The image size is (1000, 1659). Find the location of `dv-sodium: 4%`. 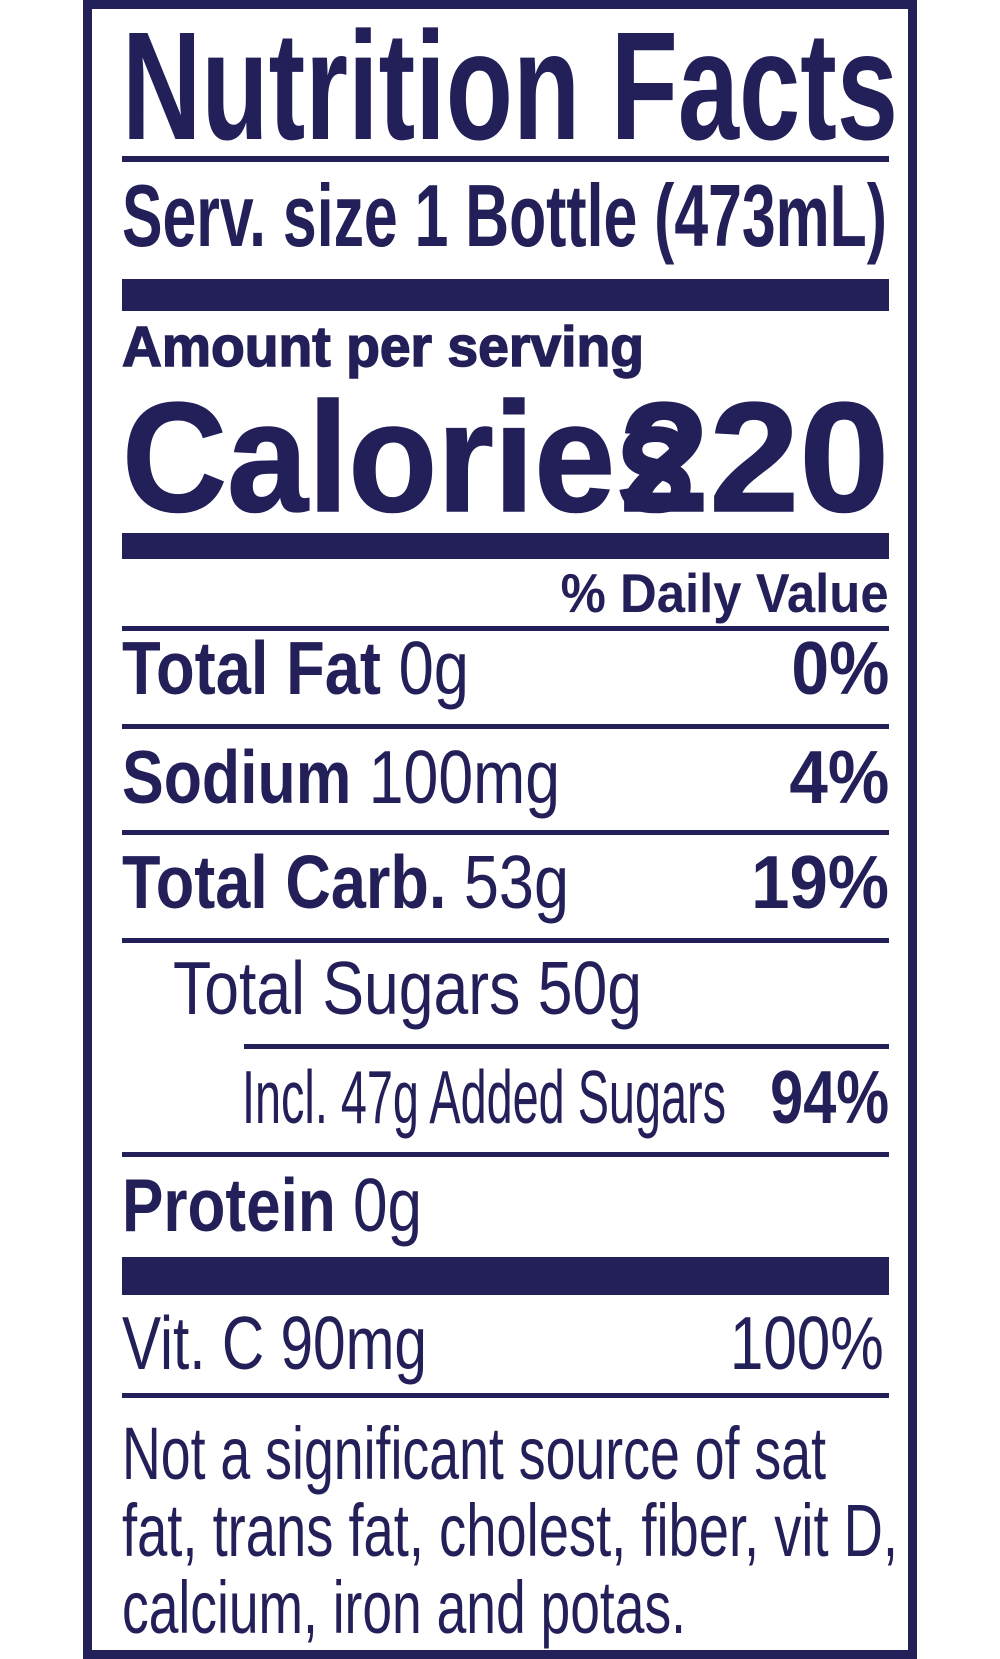

dv-sodium: 4% is located at coordinates (839, 777).